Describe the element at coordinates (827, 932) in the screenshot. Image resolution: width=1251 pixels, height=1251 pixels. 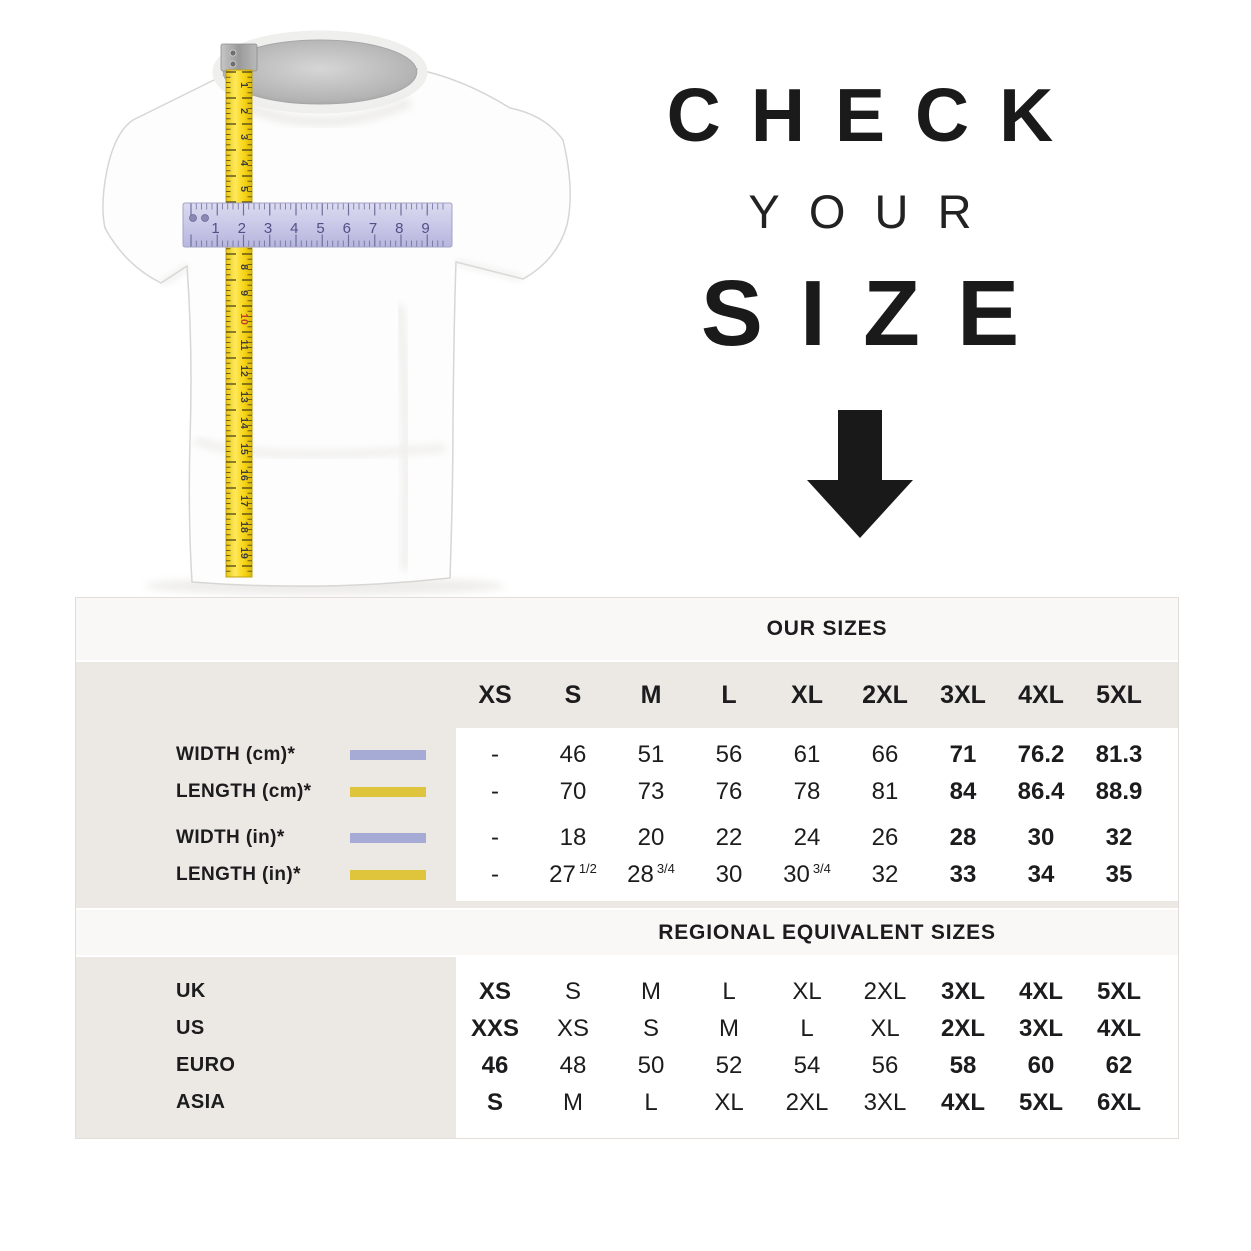
I see `regional-title: REGIONAL EQUIVALENT SIZES` at that location.